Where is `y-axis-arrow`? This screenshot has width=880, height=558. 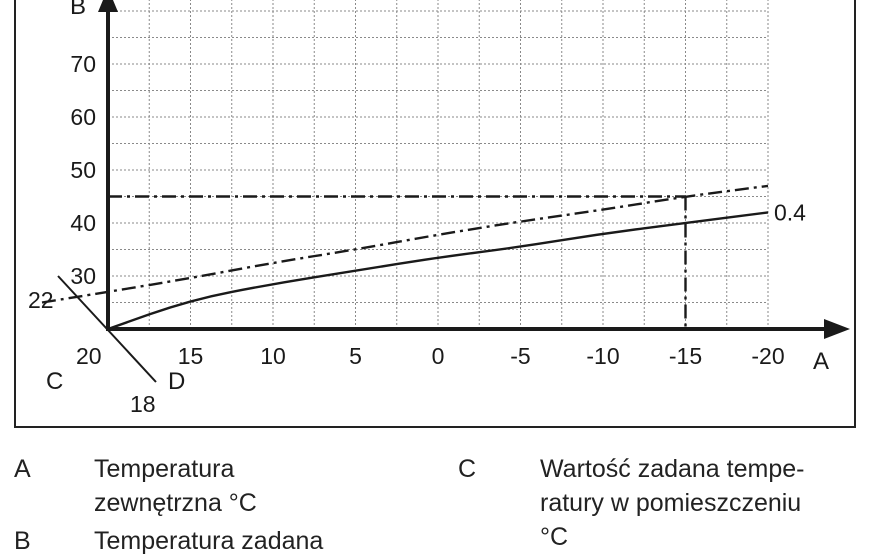 y-axis-arrow is located at coordinates (108, 6).